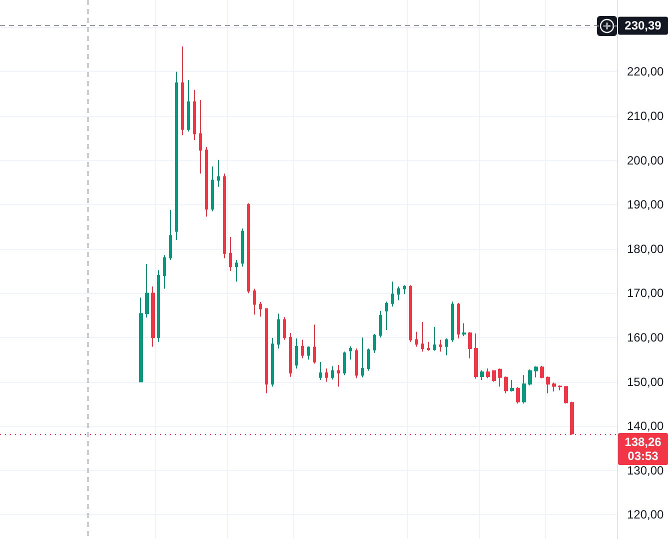  I want to click on y-tick-label: 150,00, so click(645, 381).